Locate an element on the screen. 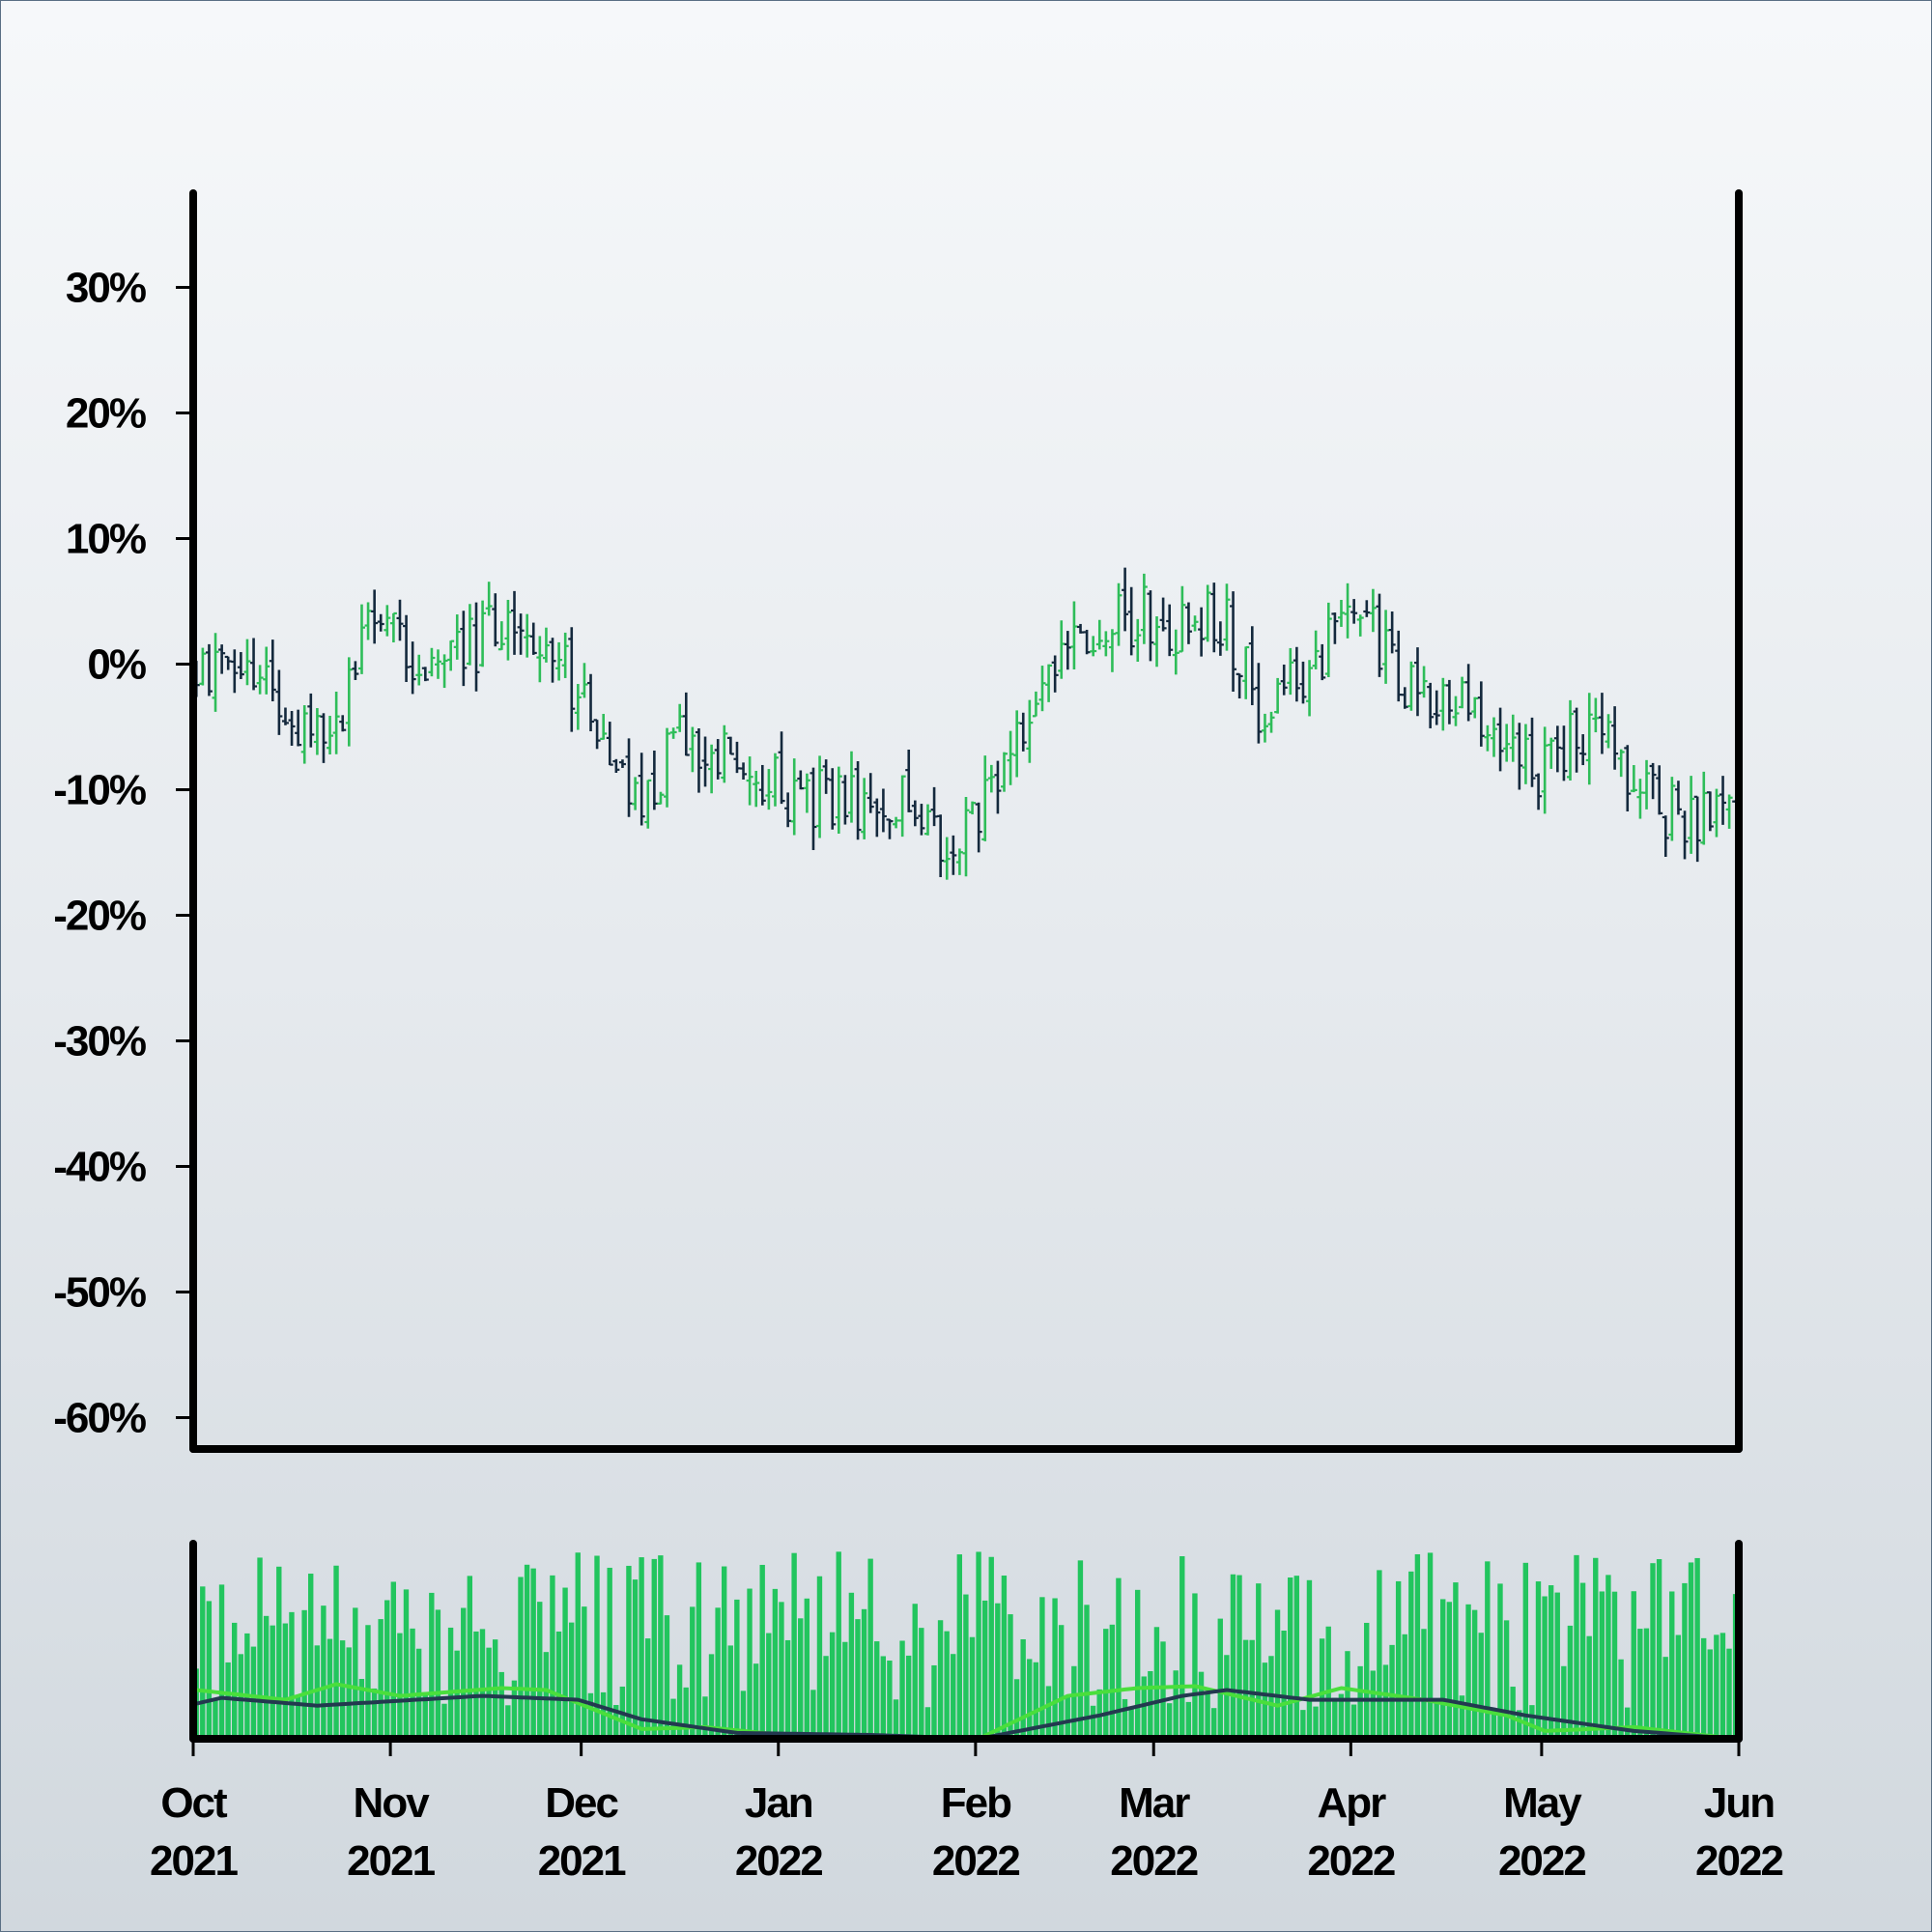 The image size is (1932, 1932). x-tick-month-label: Feb is located at coordinates (976, 1803).